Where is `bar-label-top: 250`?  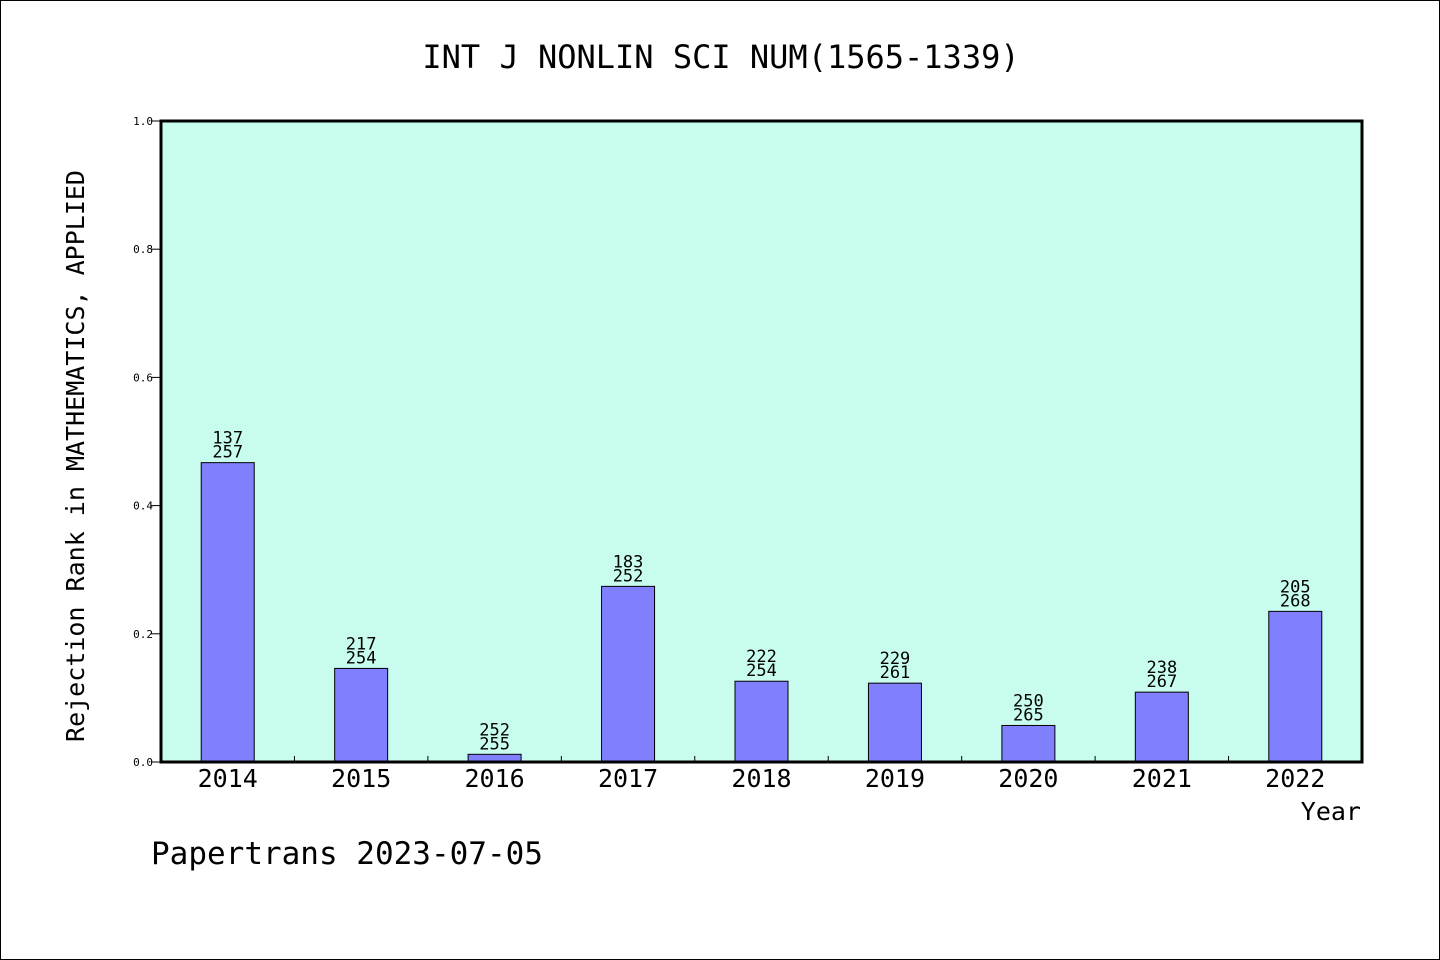 bar-label-top: 250 is located at coordinates (1028, 701).